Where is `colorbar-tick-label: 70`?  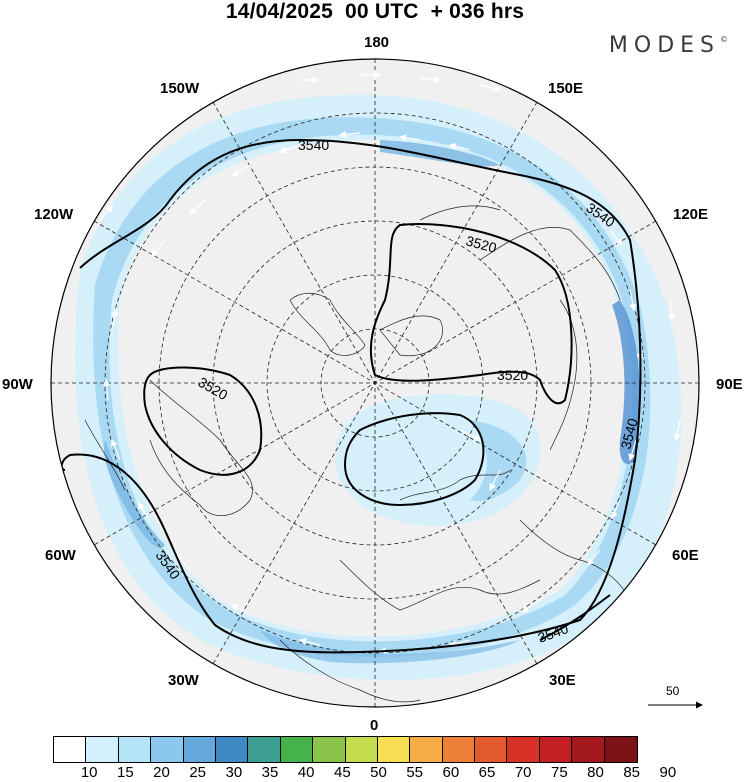
colorbar-tick-label: 70 is located at coordinates (523, 772).